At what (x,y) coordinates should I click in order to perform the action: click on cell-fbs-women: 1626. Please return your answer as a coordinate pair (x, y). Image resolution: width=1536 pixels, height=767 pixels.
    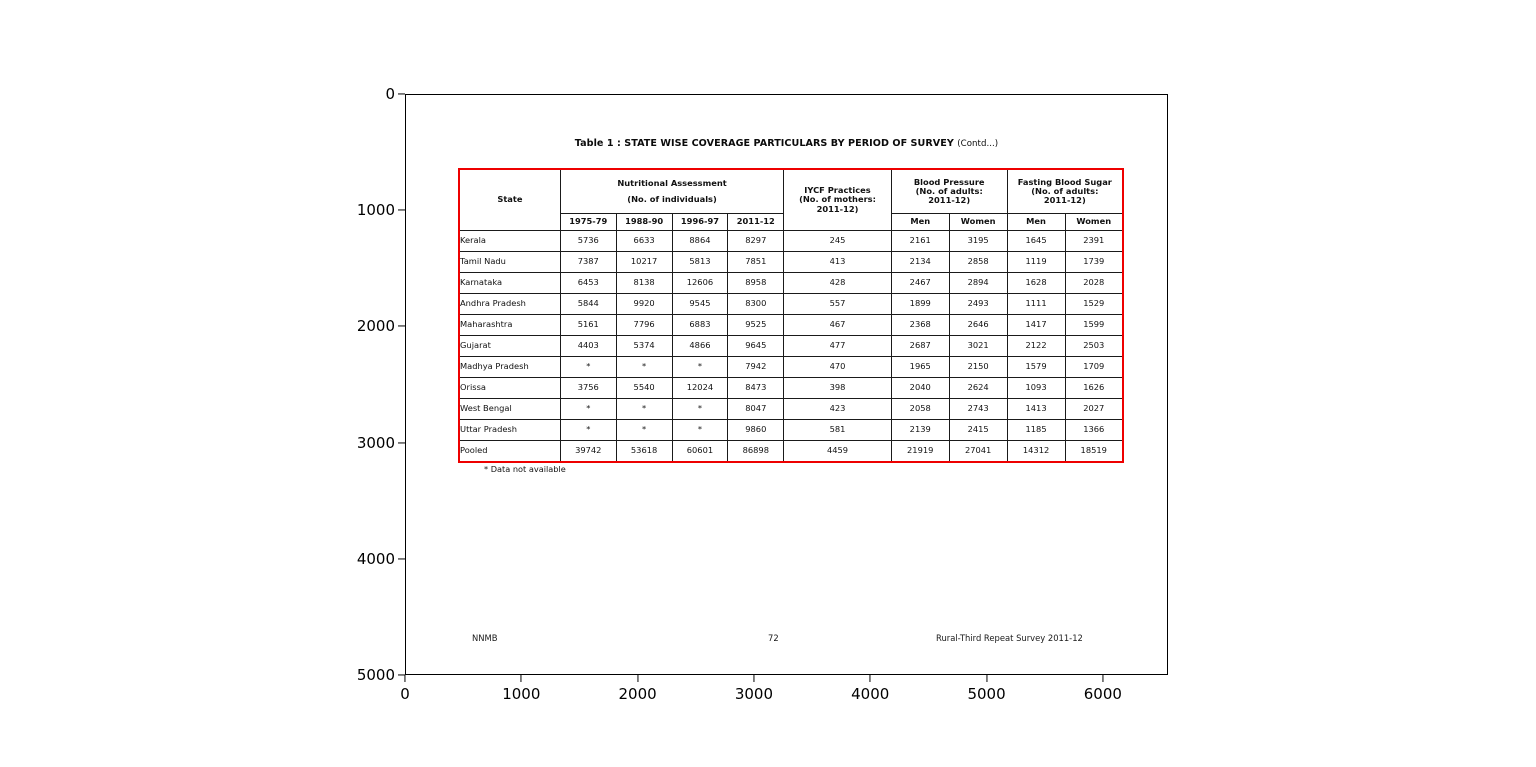
    Looking at the image, I should click on (1094, 388).